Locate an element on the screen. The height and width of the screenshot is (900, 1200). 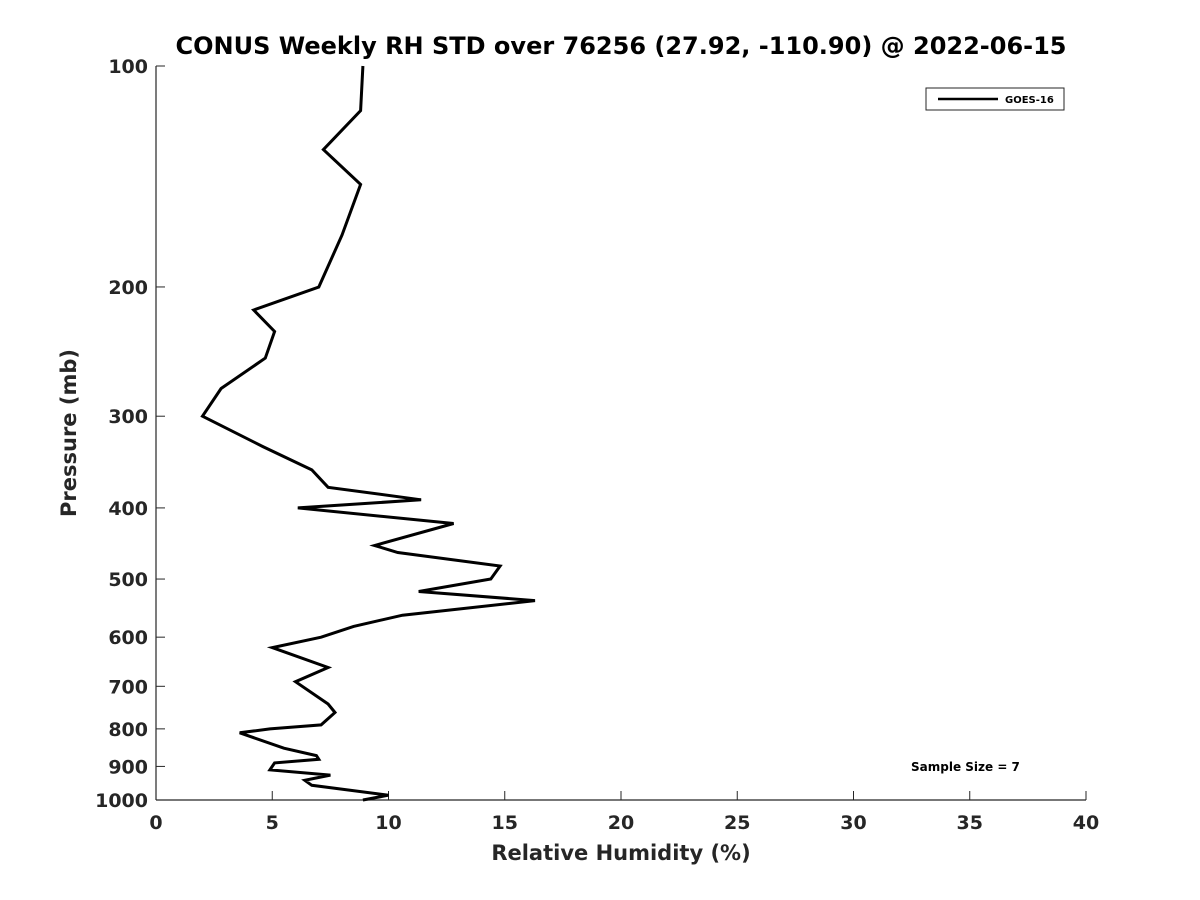
x-tick-label: 40 is located at coordinates (1086, 823).